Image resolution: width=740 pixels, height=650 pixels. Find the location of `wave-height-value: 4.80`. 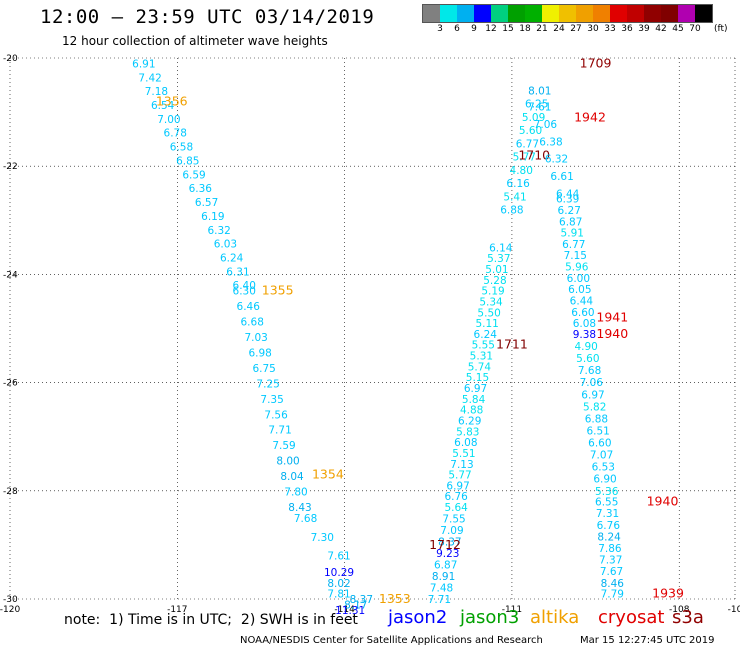

wave-height-value: 4.80 is located at coordinates (521, 171).